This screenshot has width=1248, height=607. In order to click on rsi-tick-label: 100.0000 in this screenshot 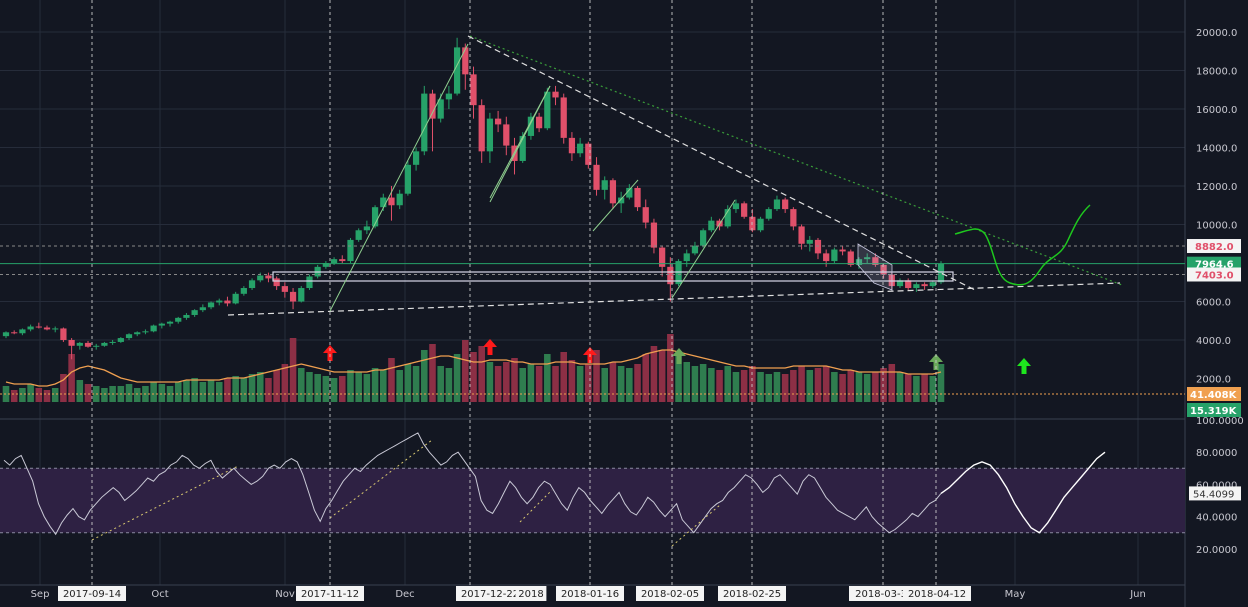, I will do `click(1220, 421)`.